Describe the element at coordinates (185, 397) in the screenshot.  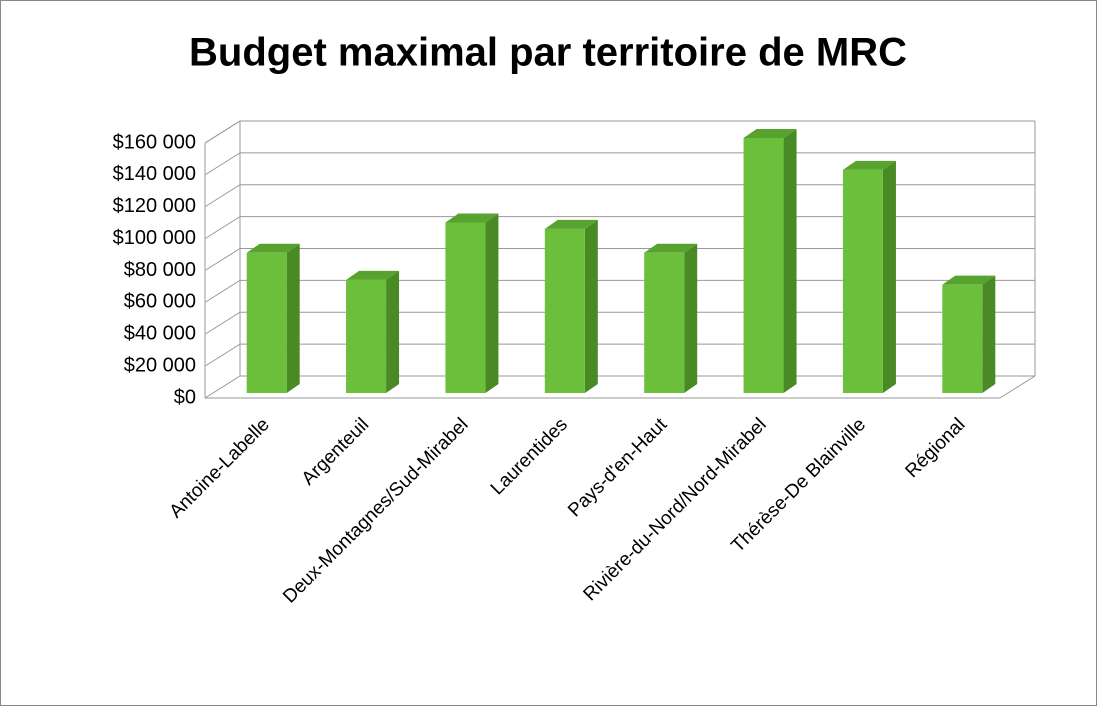
I see `y-tick-label: $0` at that location.